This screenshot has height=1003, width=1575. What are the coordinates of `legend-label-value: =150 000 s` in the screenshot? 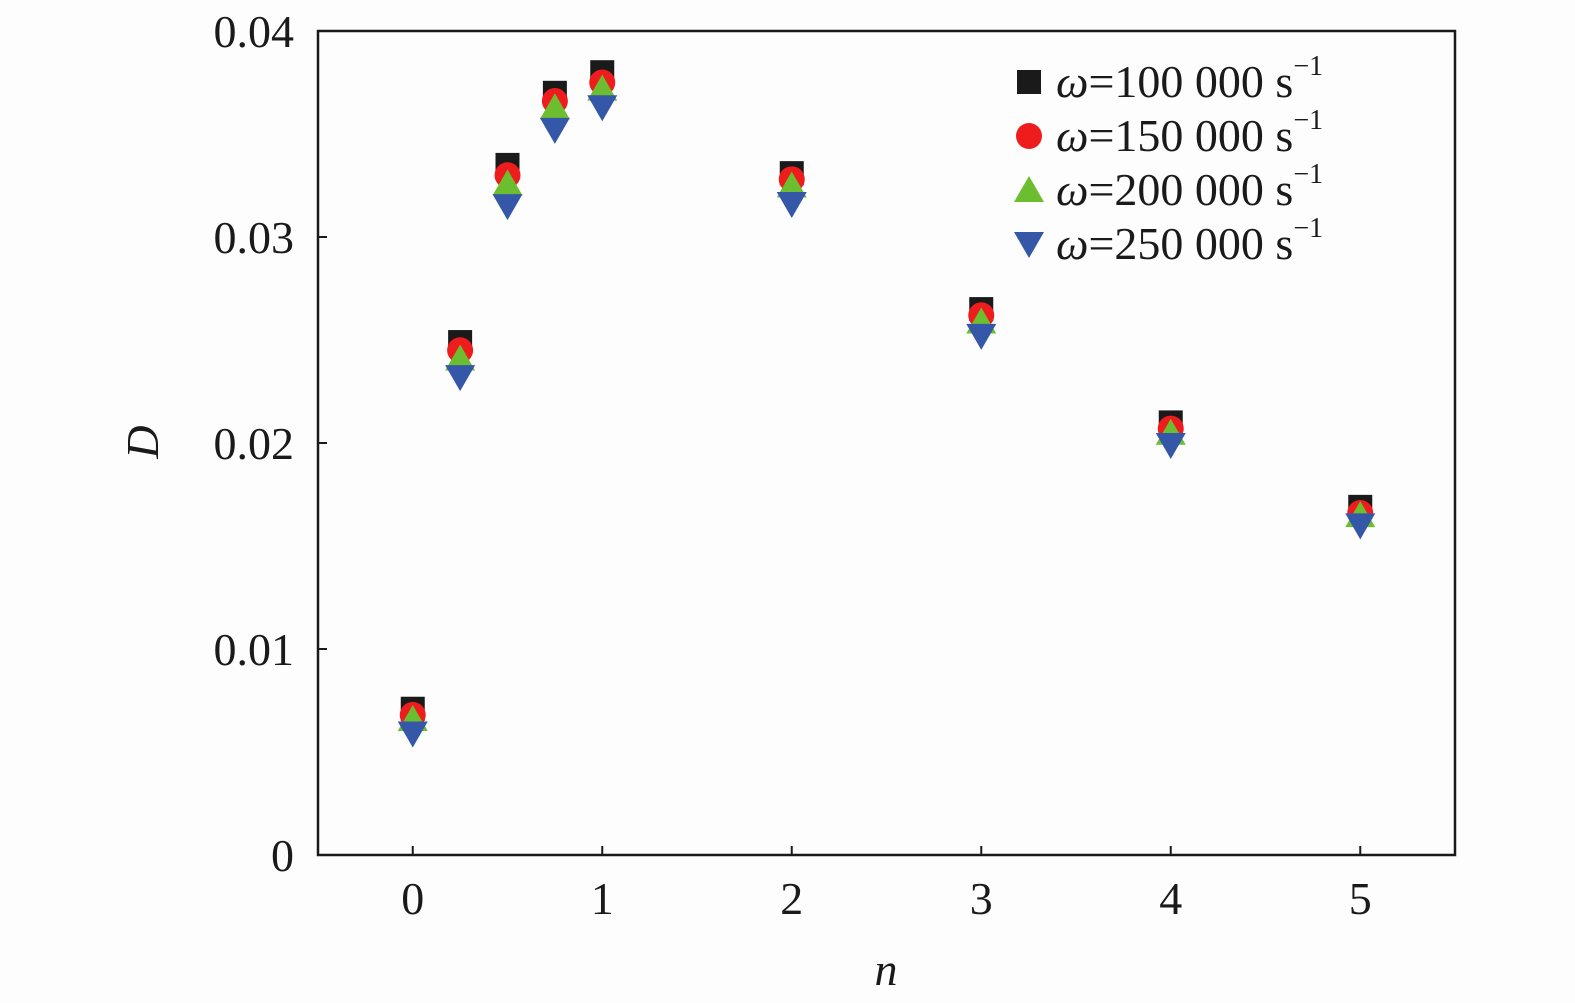 It's located at (1190, 135).